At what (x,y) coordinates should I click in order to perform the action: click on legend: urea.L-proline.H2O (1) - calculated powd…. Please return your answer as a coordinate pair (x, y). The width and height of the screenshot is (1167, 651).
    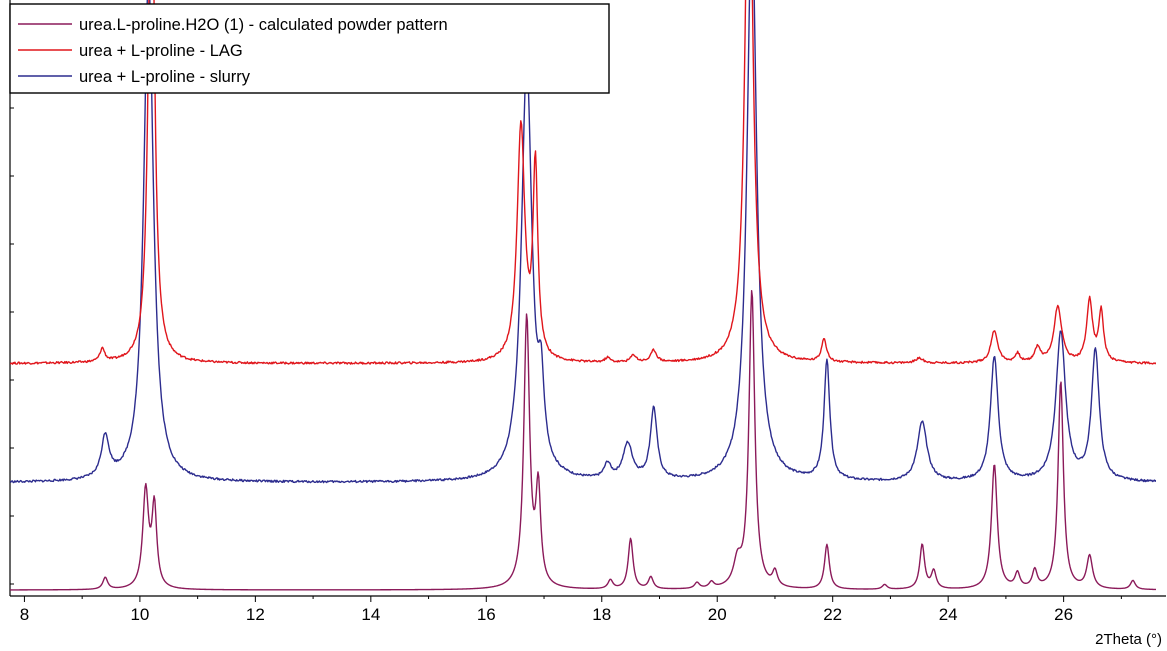
    Looking at the image, I should click on (309, 48).